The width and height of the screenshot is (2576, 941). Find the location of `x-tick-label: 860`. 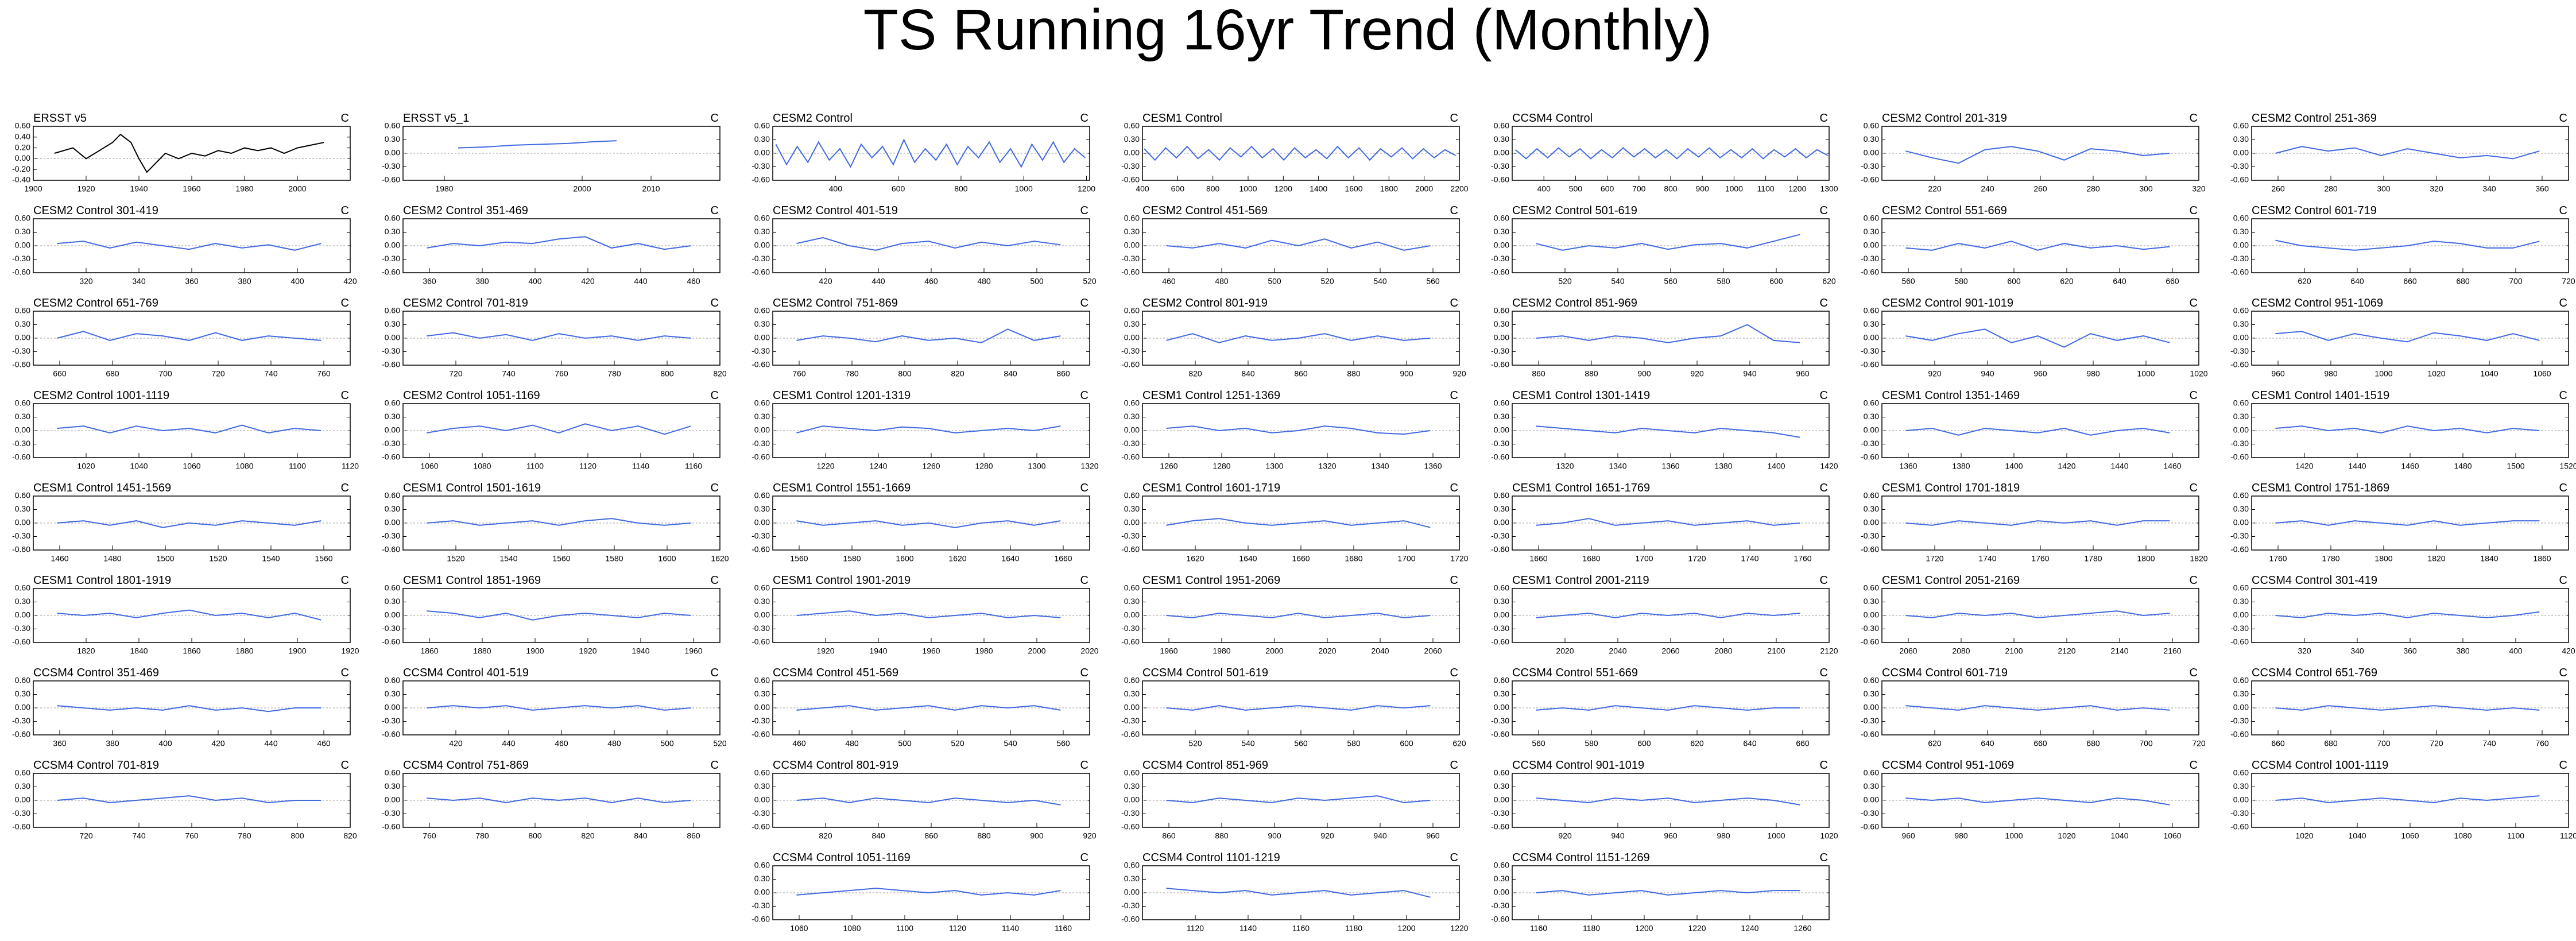

x-tick-label: 860 is located at coordinates (1063, 374).